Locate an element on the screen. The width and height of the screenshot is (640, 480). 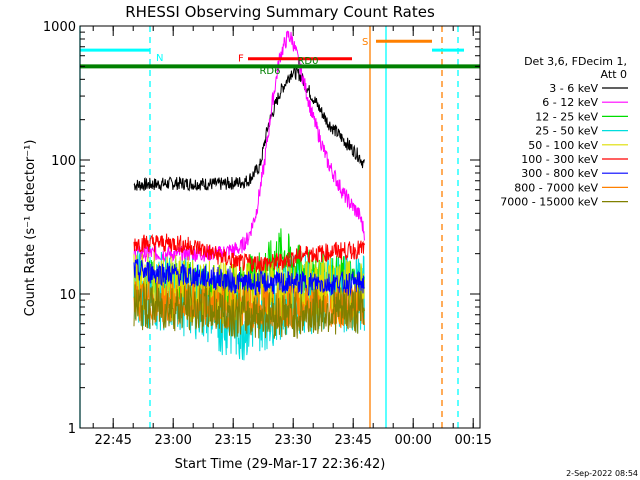
legend-label: 6 - 12 keV is located at coordinates (570, 102).